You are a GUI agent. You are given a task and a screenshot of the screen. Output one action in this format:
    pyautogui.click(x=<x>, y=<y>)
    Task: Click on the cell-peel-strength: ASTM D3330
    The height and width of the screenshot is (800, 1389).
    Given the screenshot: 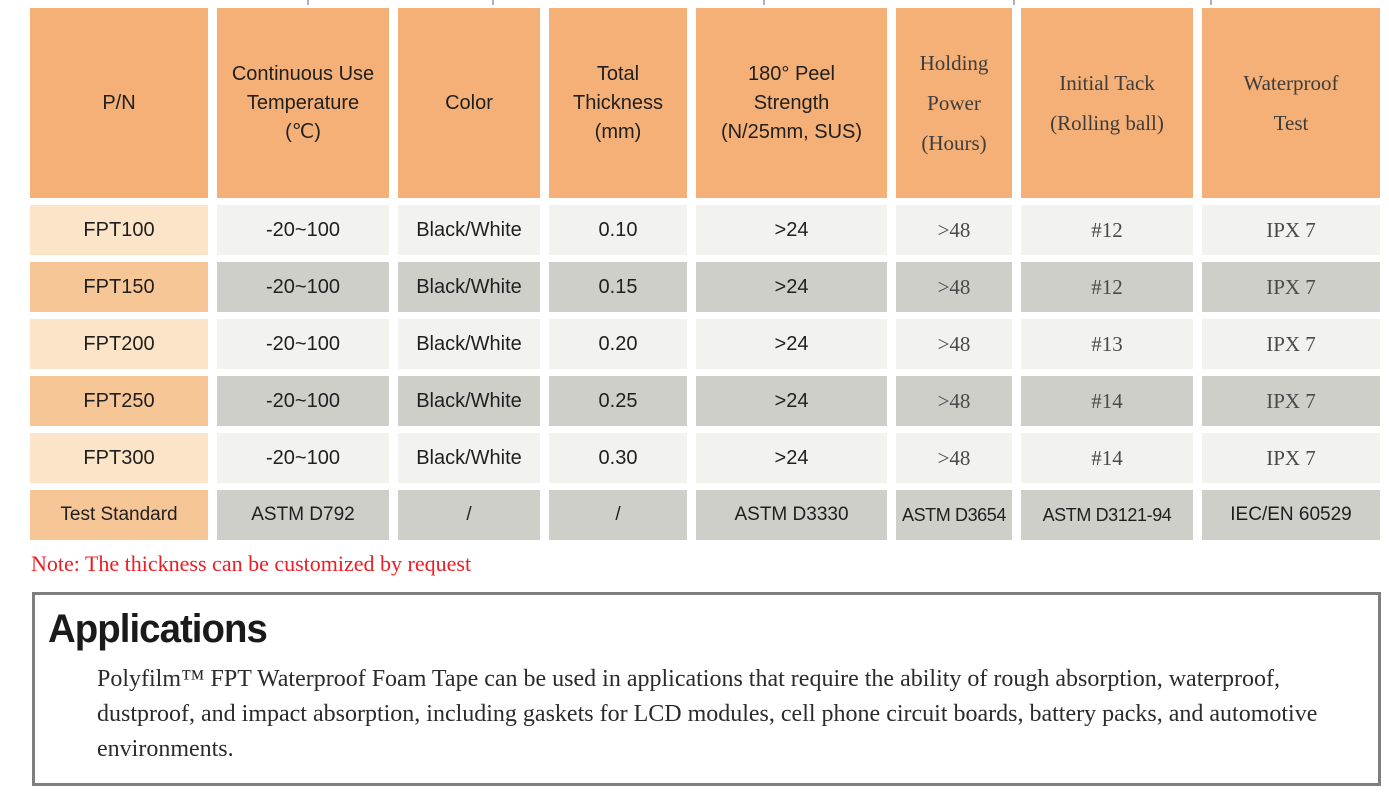 What is the action you would take?
    pyautogui.click(x=791, y=515)
    